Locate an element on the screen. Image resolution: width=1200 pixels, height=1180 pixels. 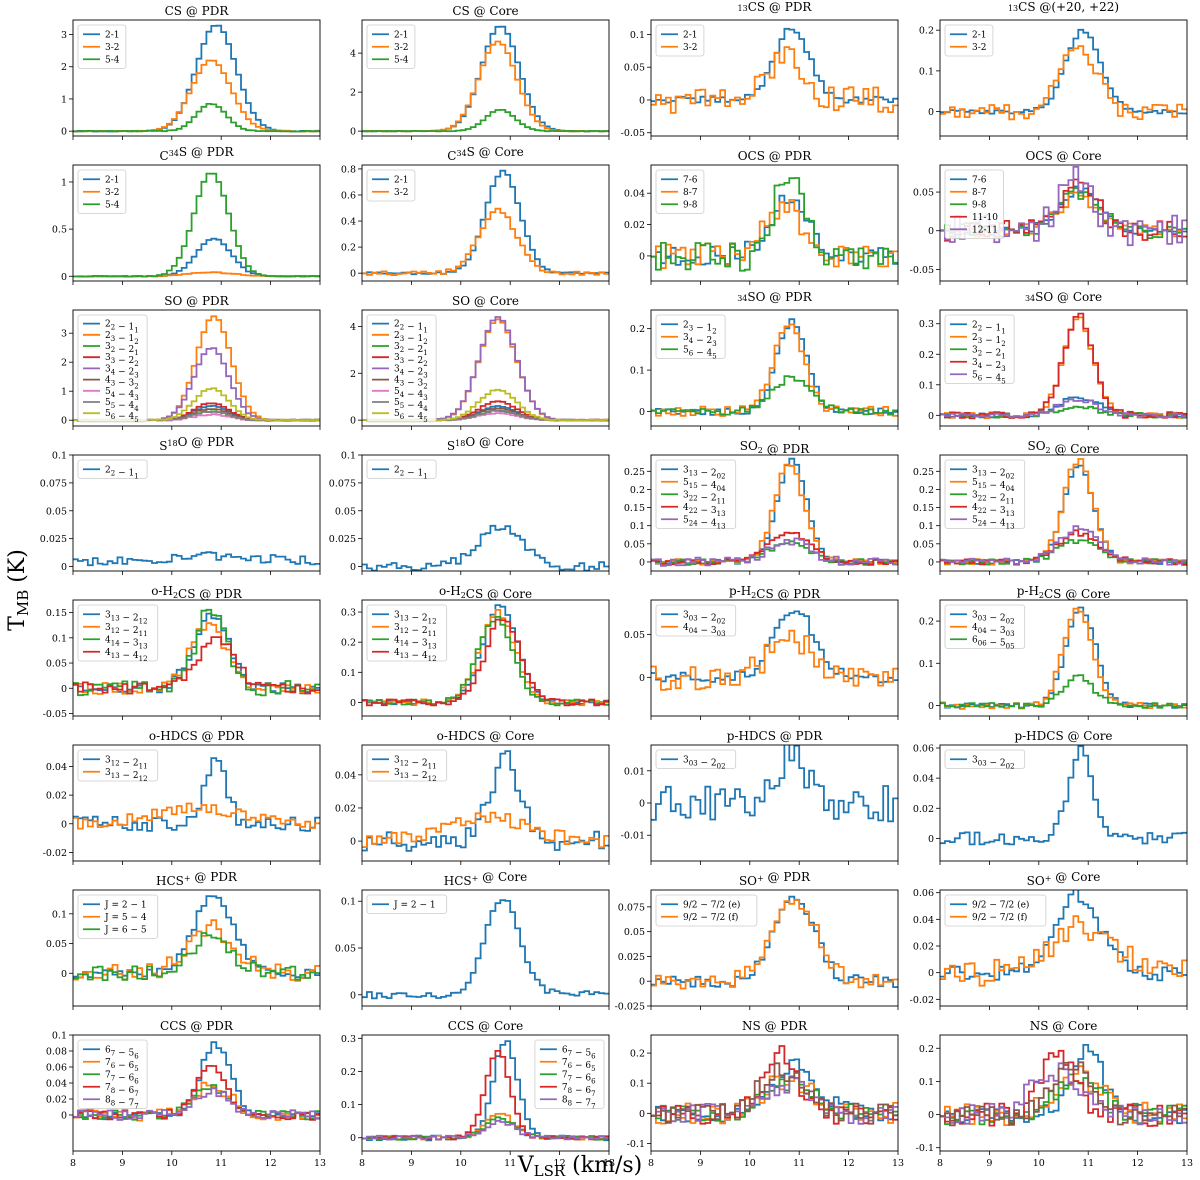
y-tick-label: 0.075 is located at coordinates (342, 483).